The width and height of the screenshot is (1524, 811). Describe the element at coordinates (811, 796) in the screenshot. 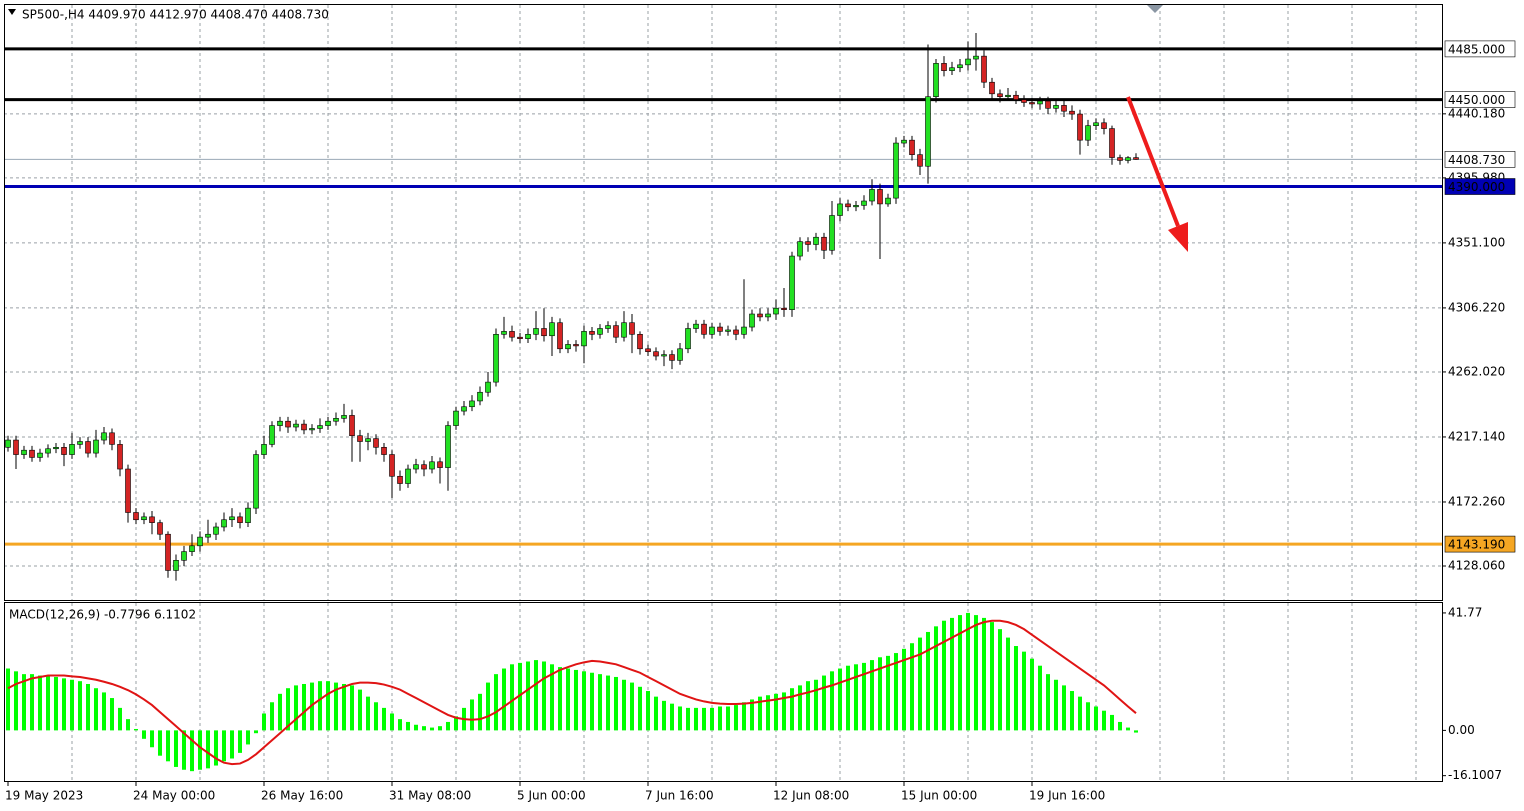

I see `x-tick-label: 12 Jun 08:00` at that location.